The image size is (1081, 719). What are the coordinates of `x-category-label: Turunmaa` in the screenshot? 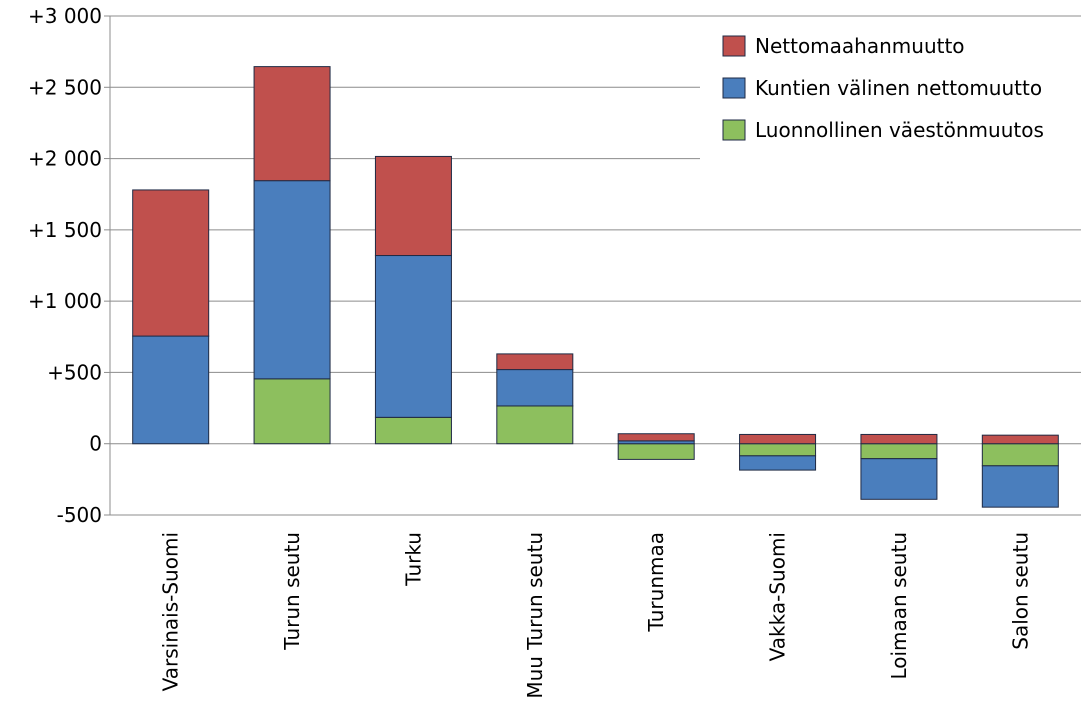 It's located at (656, 582).